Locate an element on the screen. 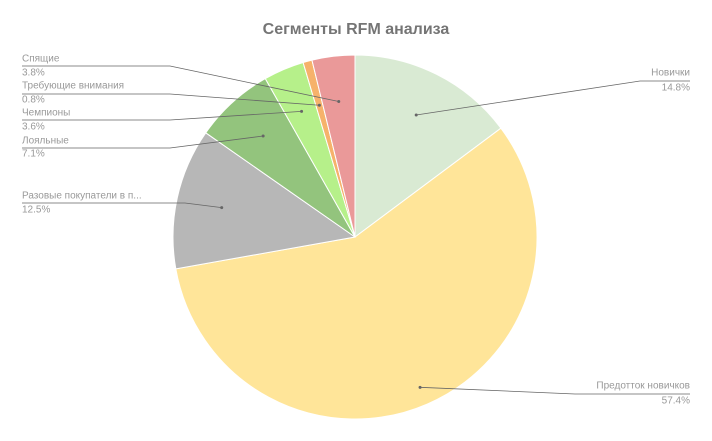 The height and width of the screenshot is (441, 712). slice-value-label: 3.6% is located at coordinates (33, 127).